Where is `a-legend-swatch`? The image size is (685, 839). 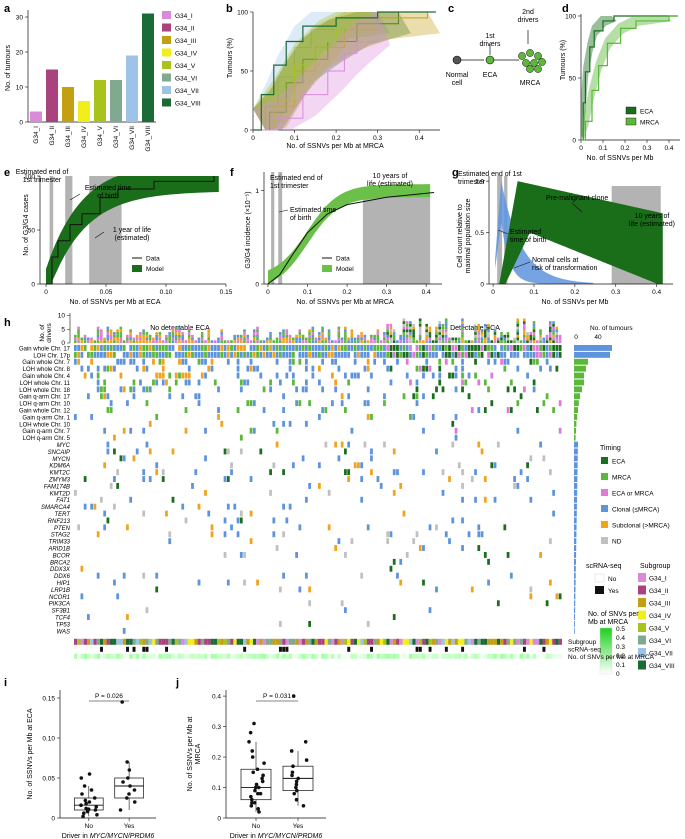 a-legend-swatch is located at coordinates (166, 90).